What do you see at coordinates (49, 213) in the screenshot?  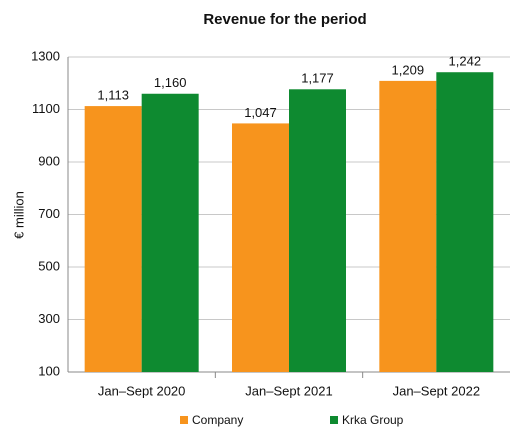 I see `y-tick-label: 700` at bounding box center [49, 213].